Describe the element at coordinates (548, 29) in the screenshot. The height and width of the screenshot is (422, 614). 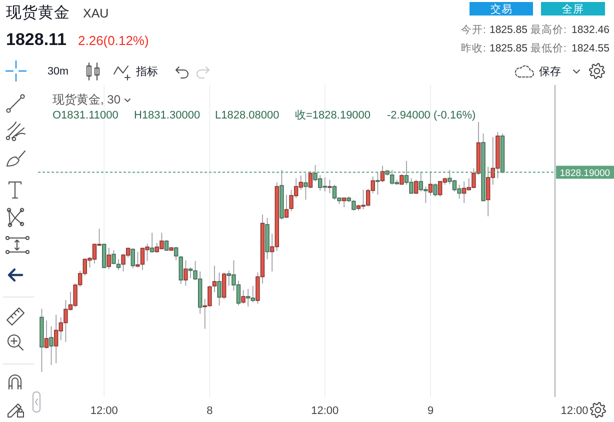
I see `text: 最高价:` at that location.